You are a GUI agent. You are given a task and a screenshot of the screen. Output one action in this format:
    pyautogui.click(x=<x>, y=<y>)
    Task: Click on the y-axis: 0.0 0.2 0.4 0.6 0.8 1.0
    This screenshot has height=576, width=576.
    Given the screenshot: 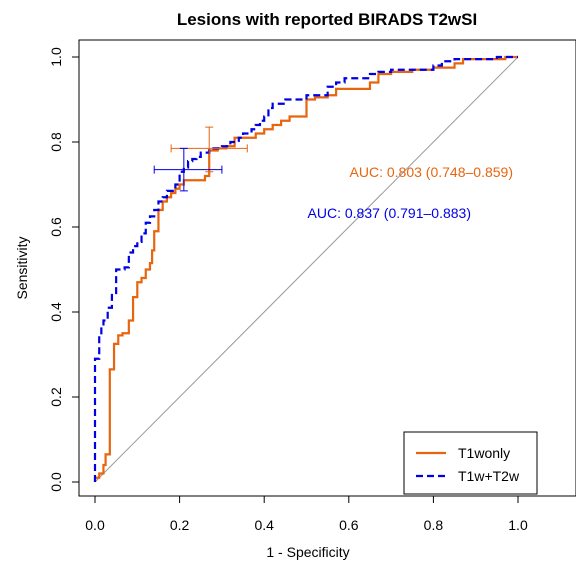 What is the action you would take?
    pyautogui.click(x=63, y=269)
    